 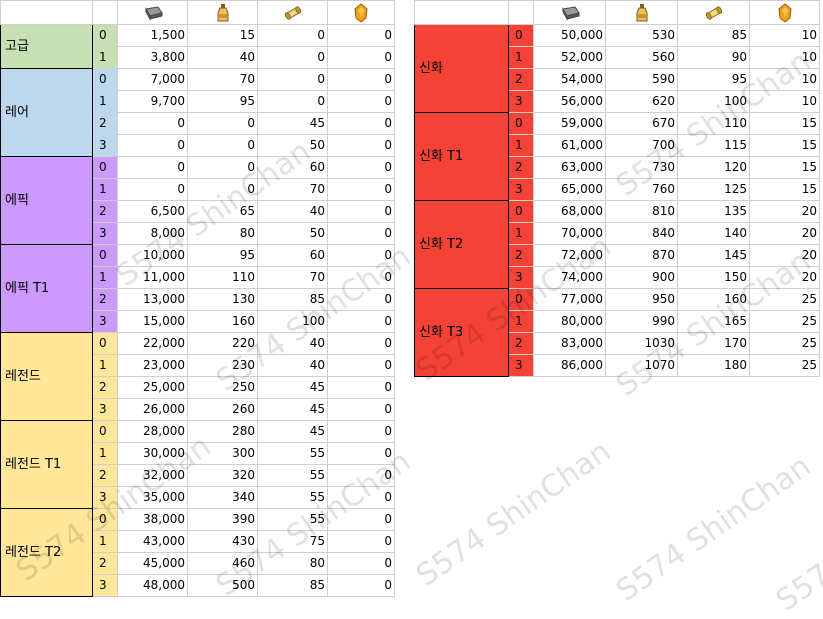 I want to click on oil-cost-cell: 590, so click(x=641, y=79).